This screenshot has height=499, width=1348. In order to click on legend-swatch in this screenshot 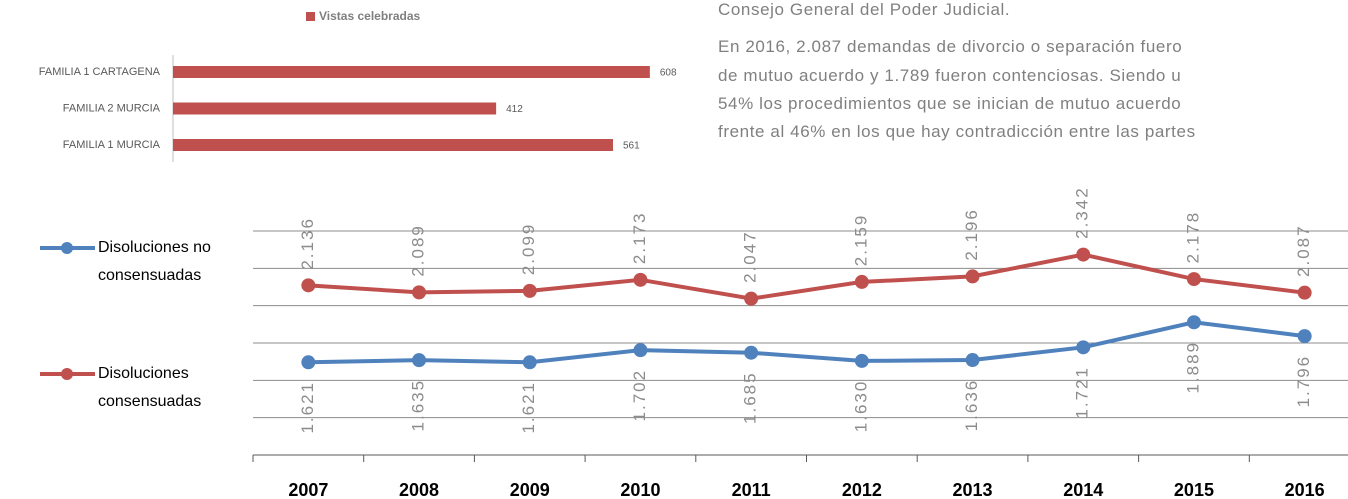, I will do `click(310, 16)`.